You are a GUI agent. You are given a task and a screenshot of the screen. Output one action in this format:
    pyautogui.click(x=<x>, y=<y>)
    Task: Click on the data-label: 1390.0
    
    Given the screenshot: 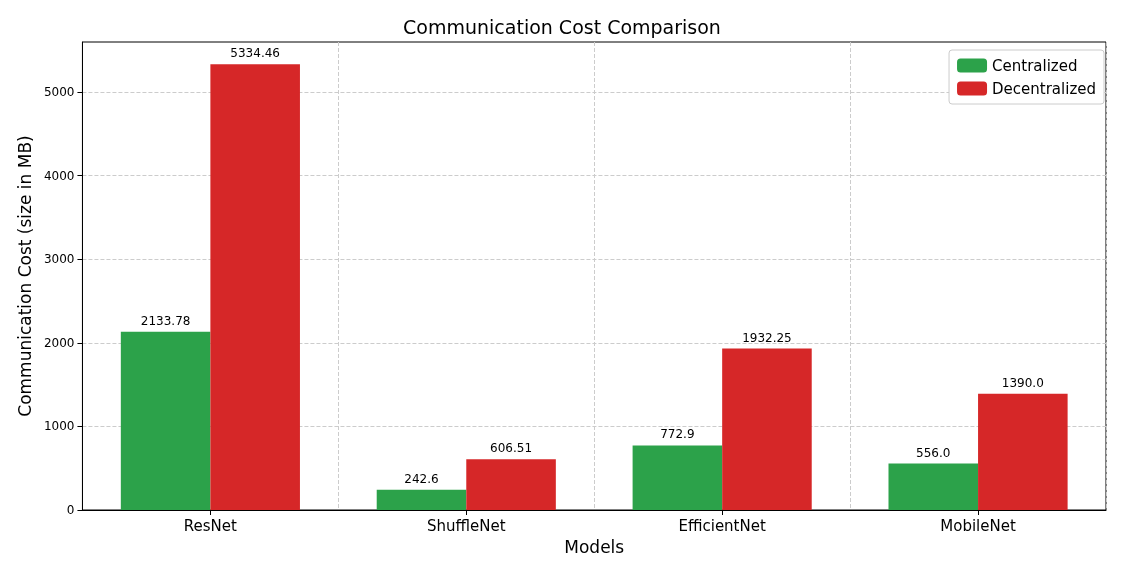 What is the action you would take?
    pyautogui.click(x=1022, y=382)
    